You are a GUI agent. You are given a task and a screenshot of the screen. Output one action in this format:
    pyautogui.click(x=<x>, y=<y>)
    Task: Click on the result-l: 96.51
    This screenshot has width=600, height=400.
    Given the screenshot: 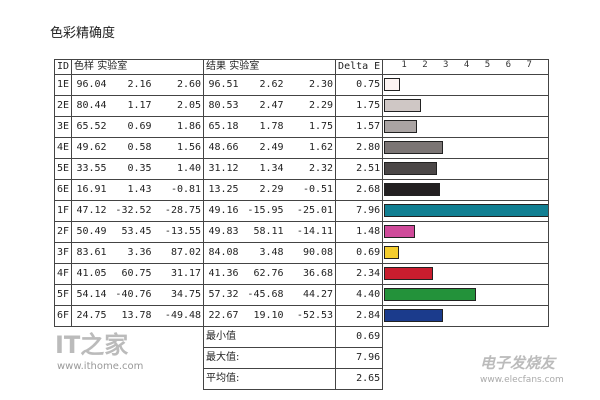 What is the action you would take?
    pyautogui.click(x=222, y=85)
    